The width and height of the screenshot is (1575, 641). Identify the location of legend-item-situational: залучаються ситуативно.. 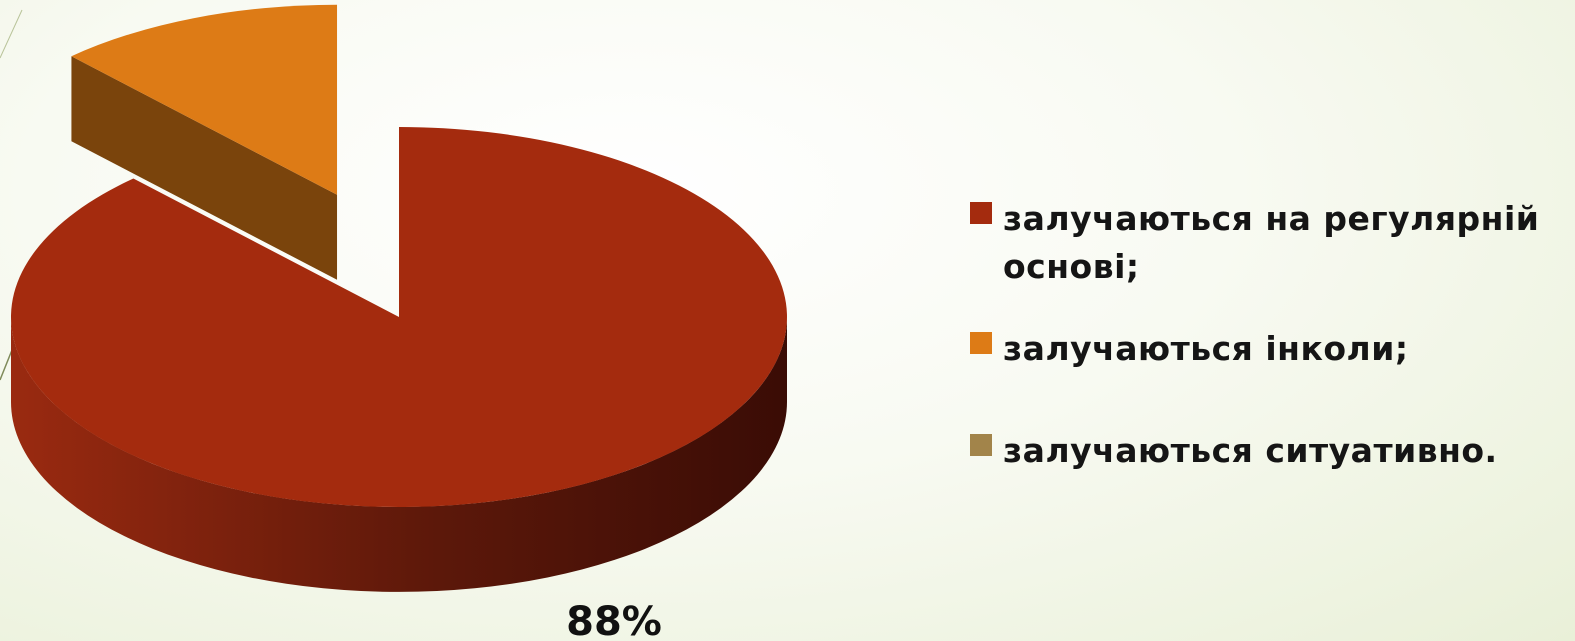
(1270, 451).